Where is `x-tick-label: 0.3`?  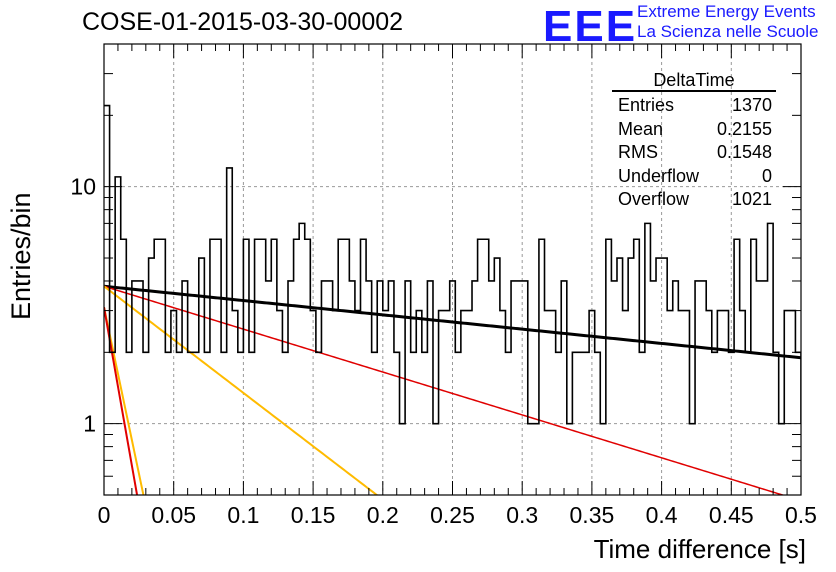
x-tick-label: 0.3 is located at coordinates (522, 515).